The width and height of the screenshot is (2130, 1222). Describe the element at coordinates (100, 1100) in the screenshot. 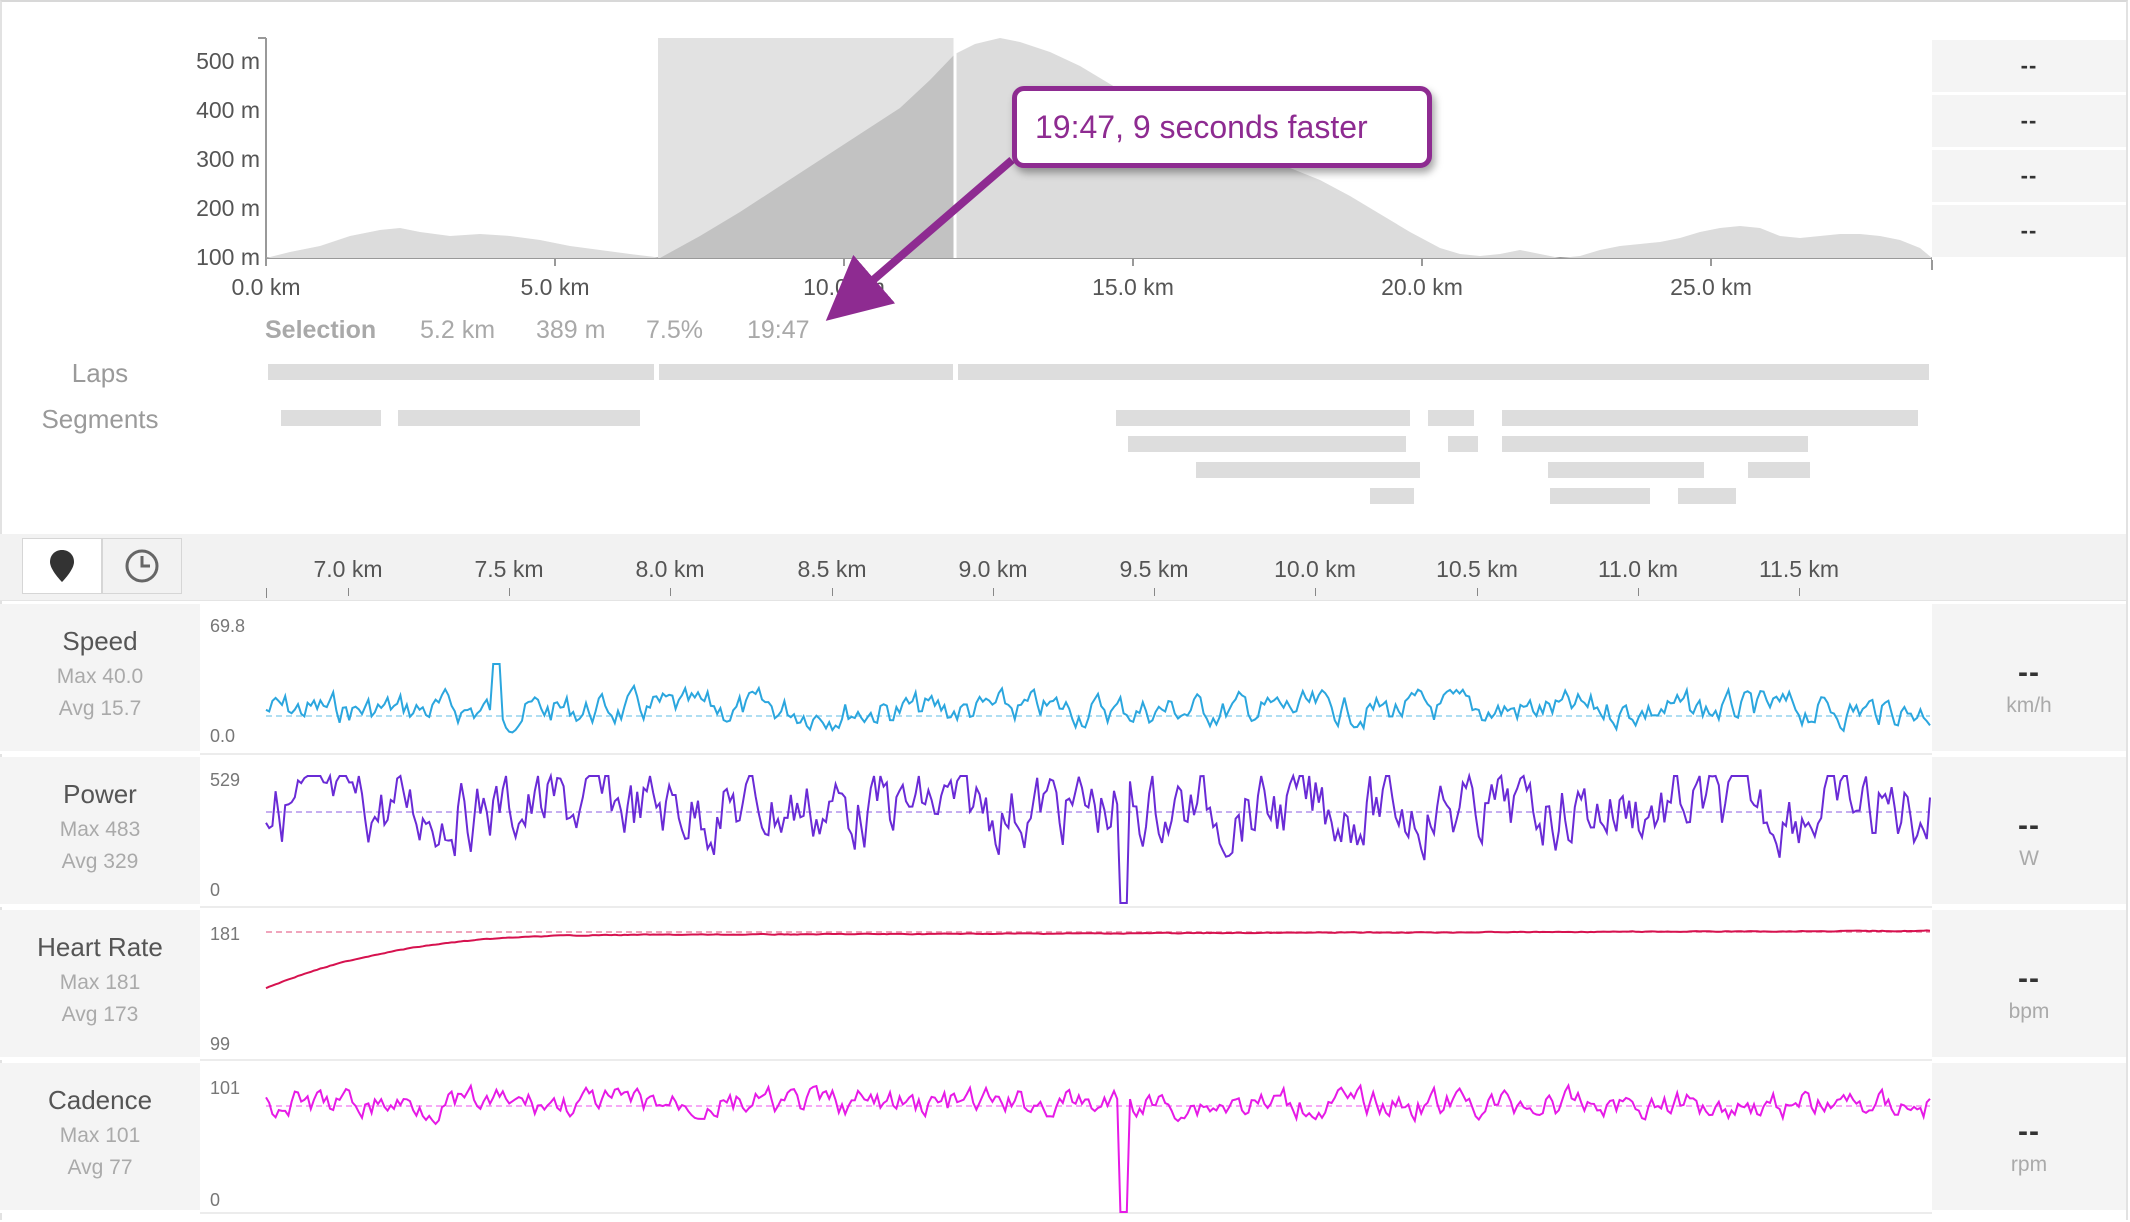

I see `metric-name: Cadence` at that location.